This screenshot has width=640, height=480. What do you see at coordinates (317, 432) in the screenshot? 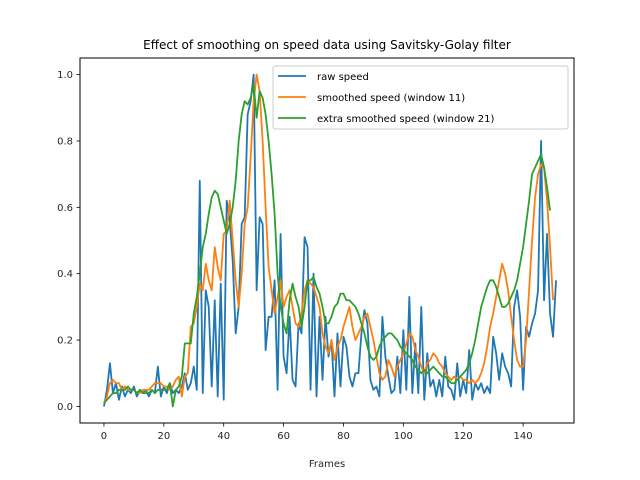
I see `x-axis: 0 20 40 60 80 100 120 140` at bounding box center [317, 432].